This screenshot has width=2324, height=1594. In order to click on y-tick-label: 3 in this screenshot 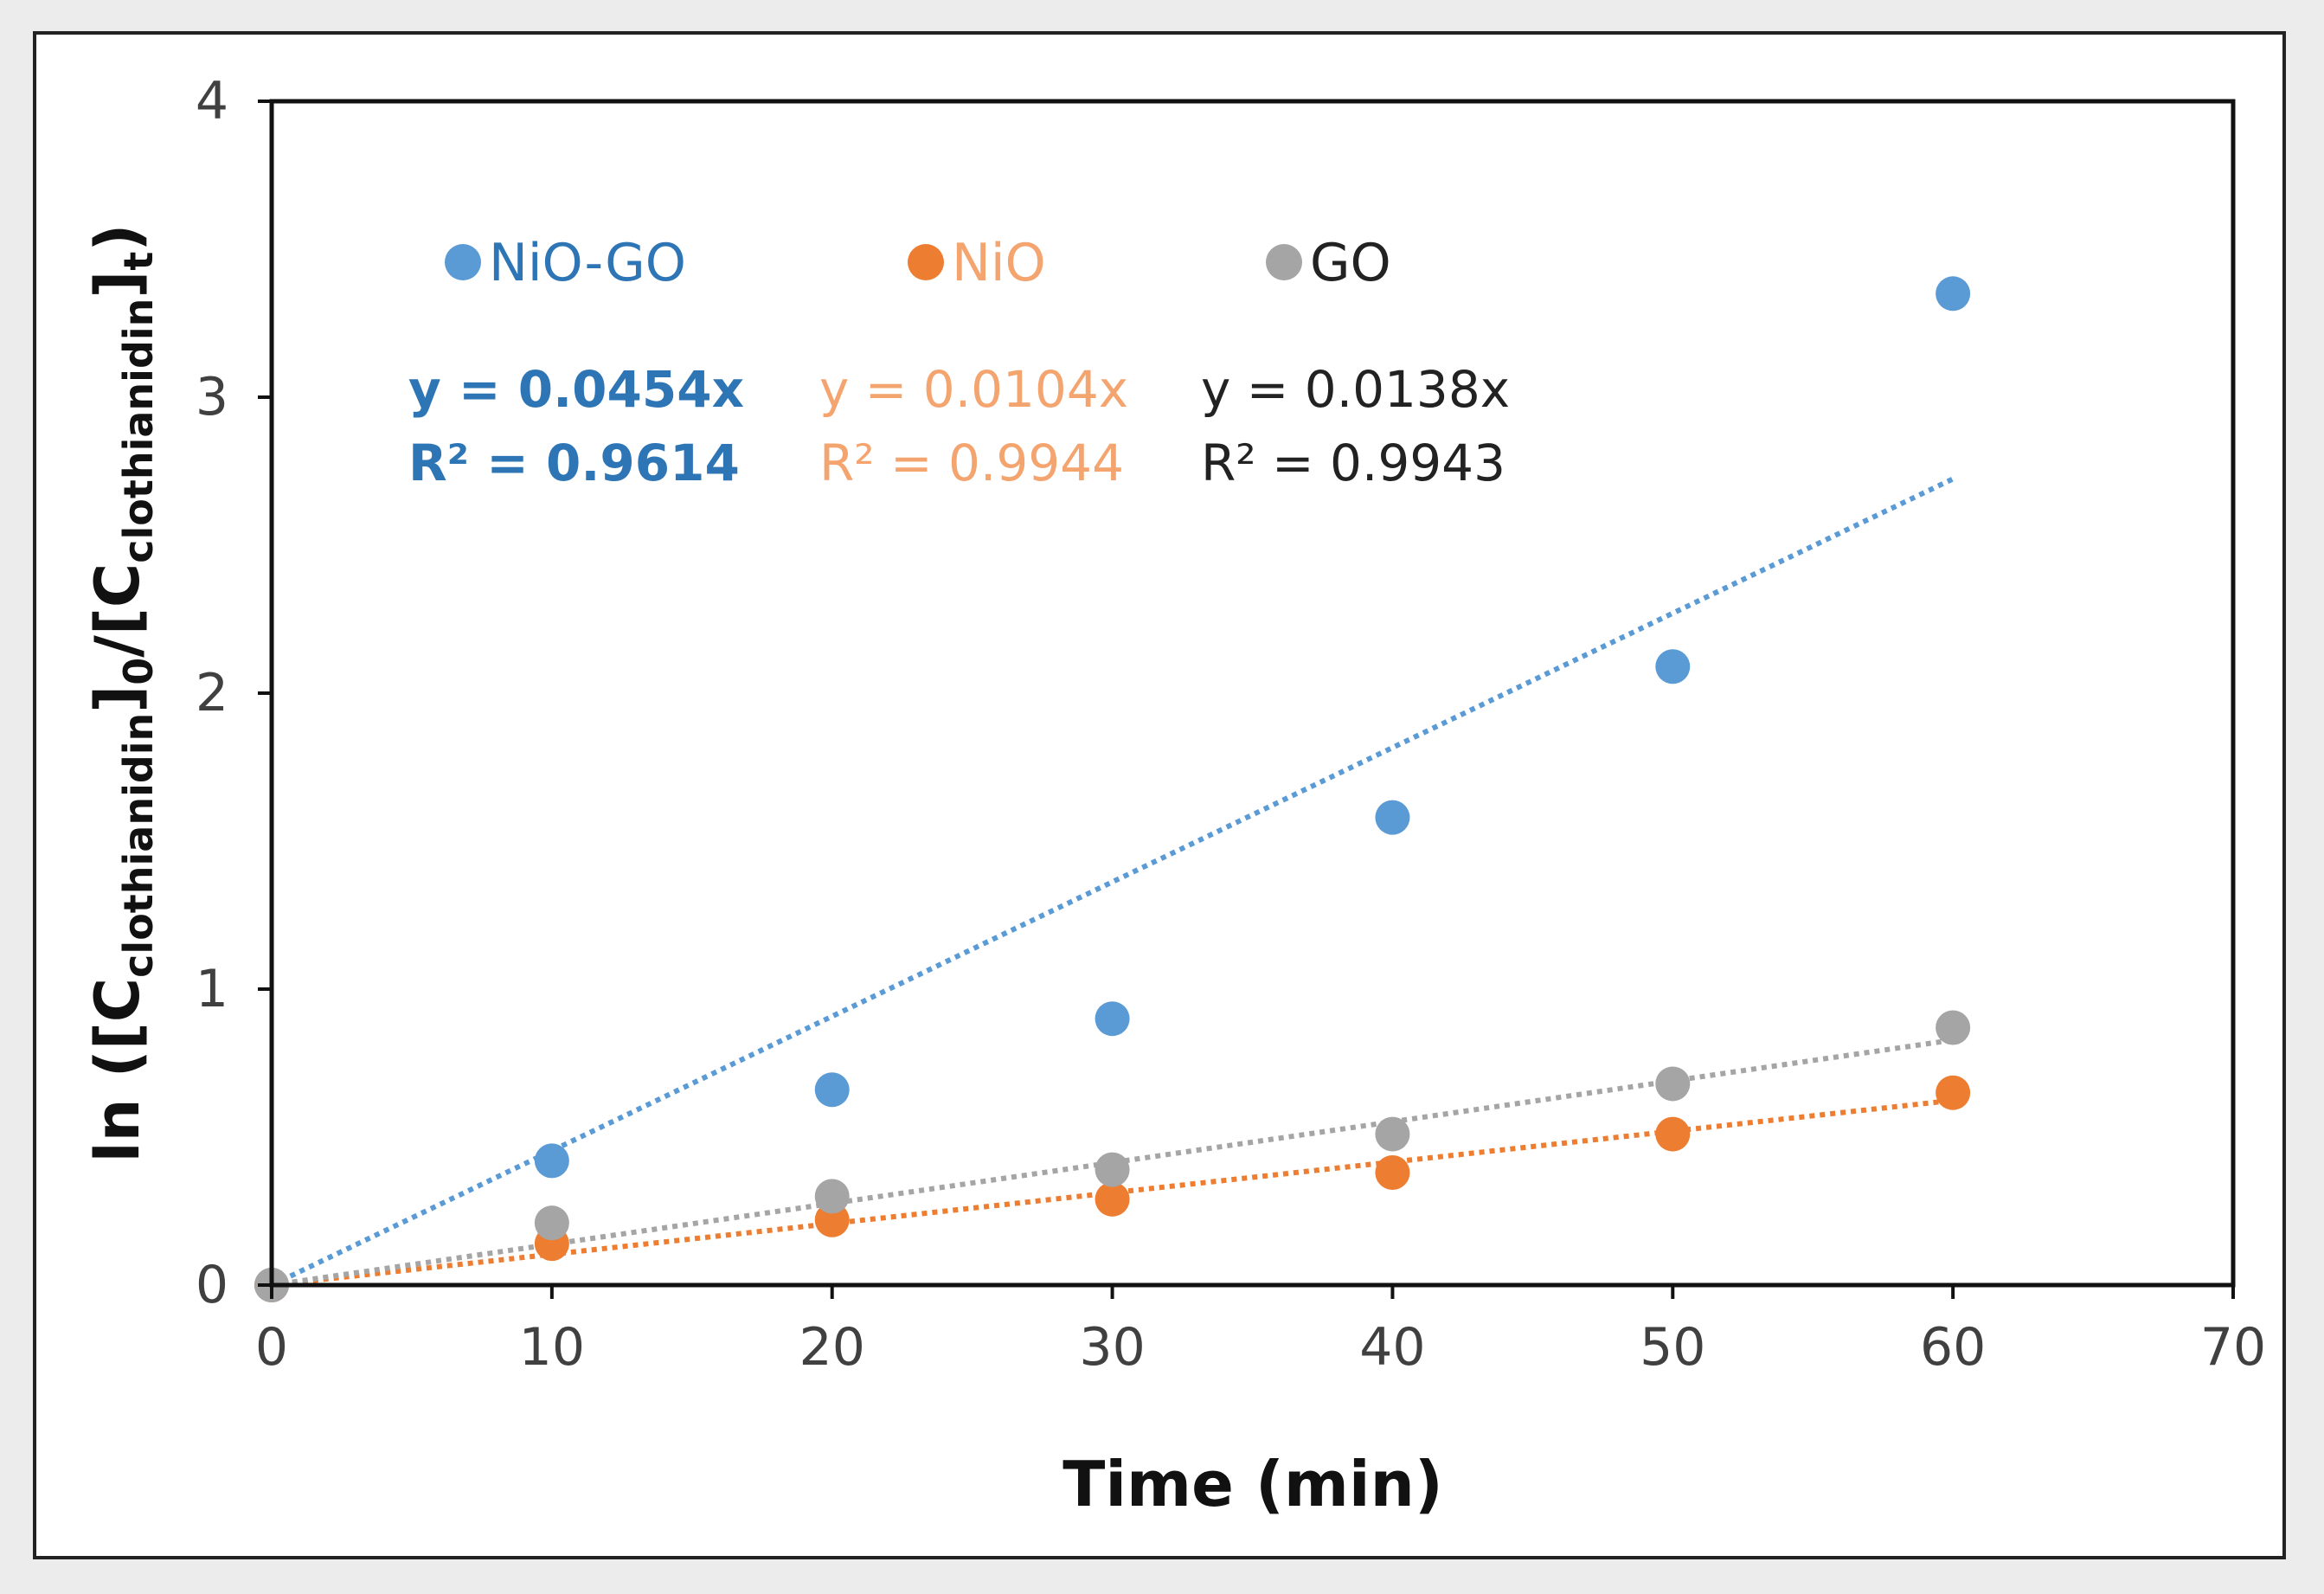, I will do `click(212, 397)`.